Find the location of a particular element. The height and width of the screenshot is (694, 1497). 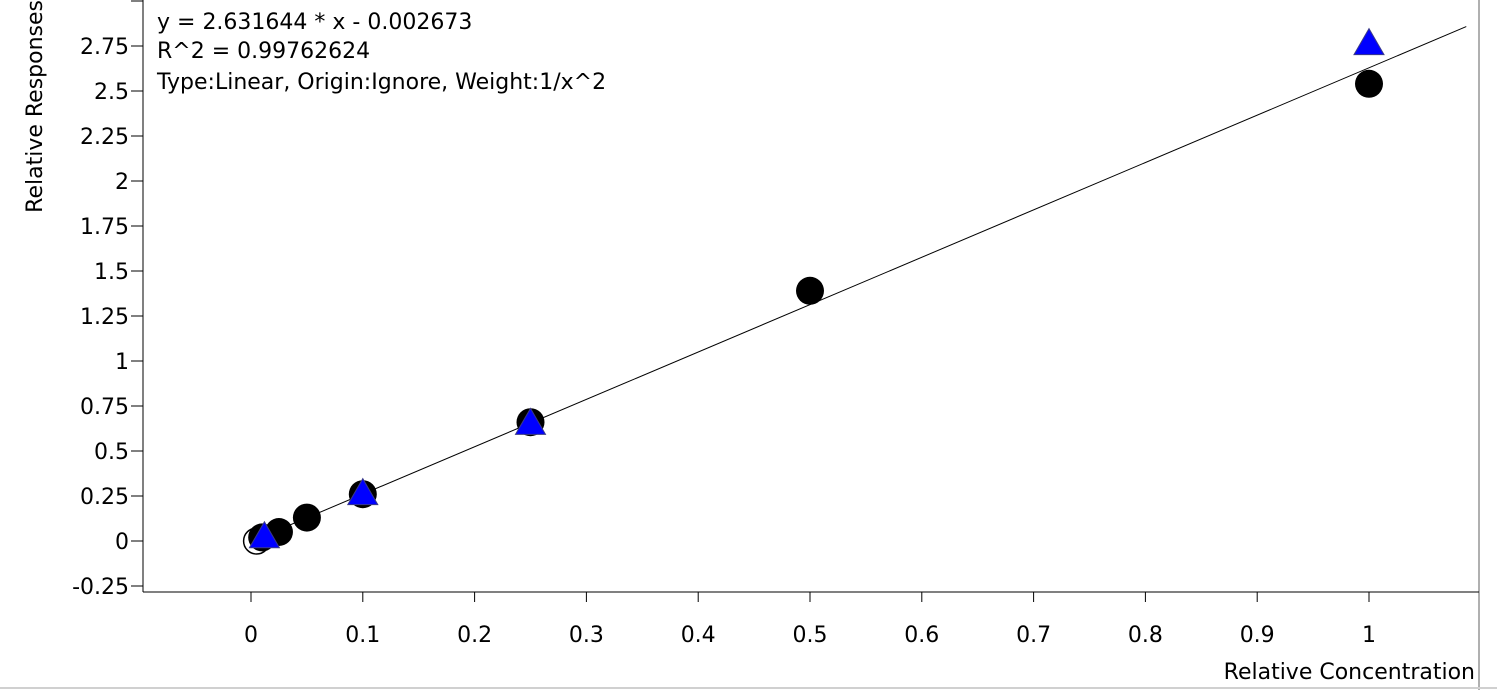

y-tick-label: 0.5 is located at coordinates (111, 452).